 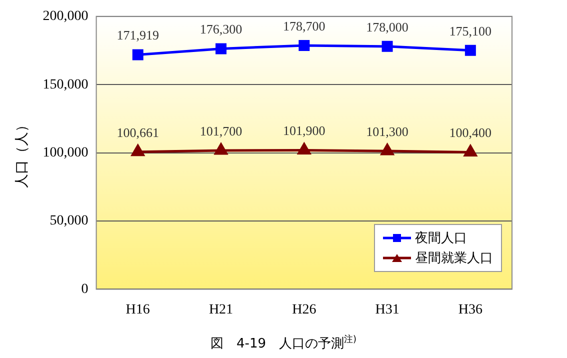 What do you see at coordinates (22, 153) in the screenshot?
I see `y-axis-title: 人口（人）` at bounding box center [22, 153].